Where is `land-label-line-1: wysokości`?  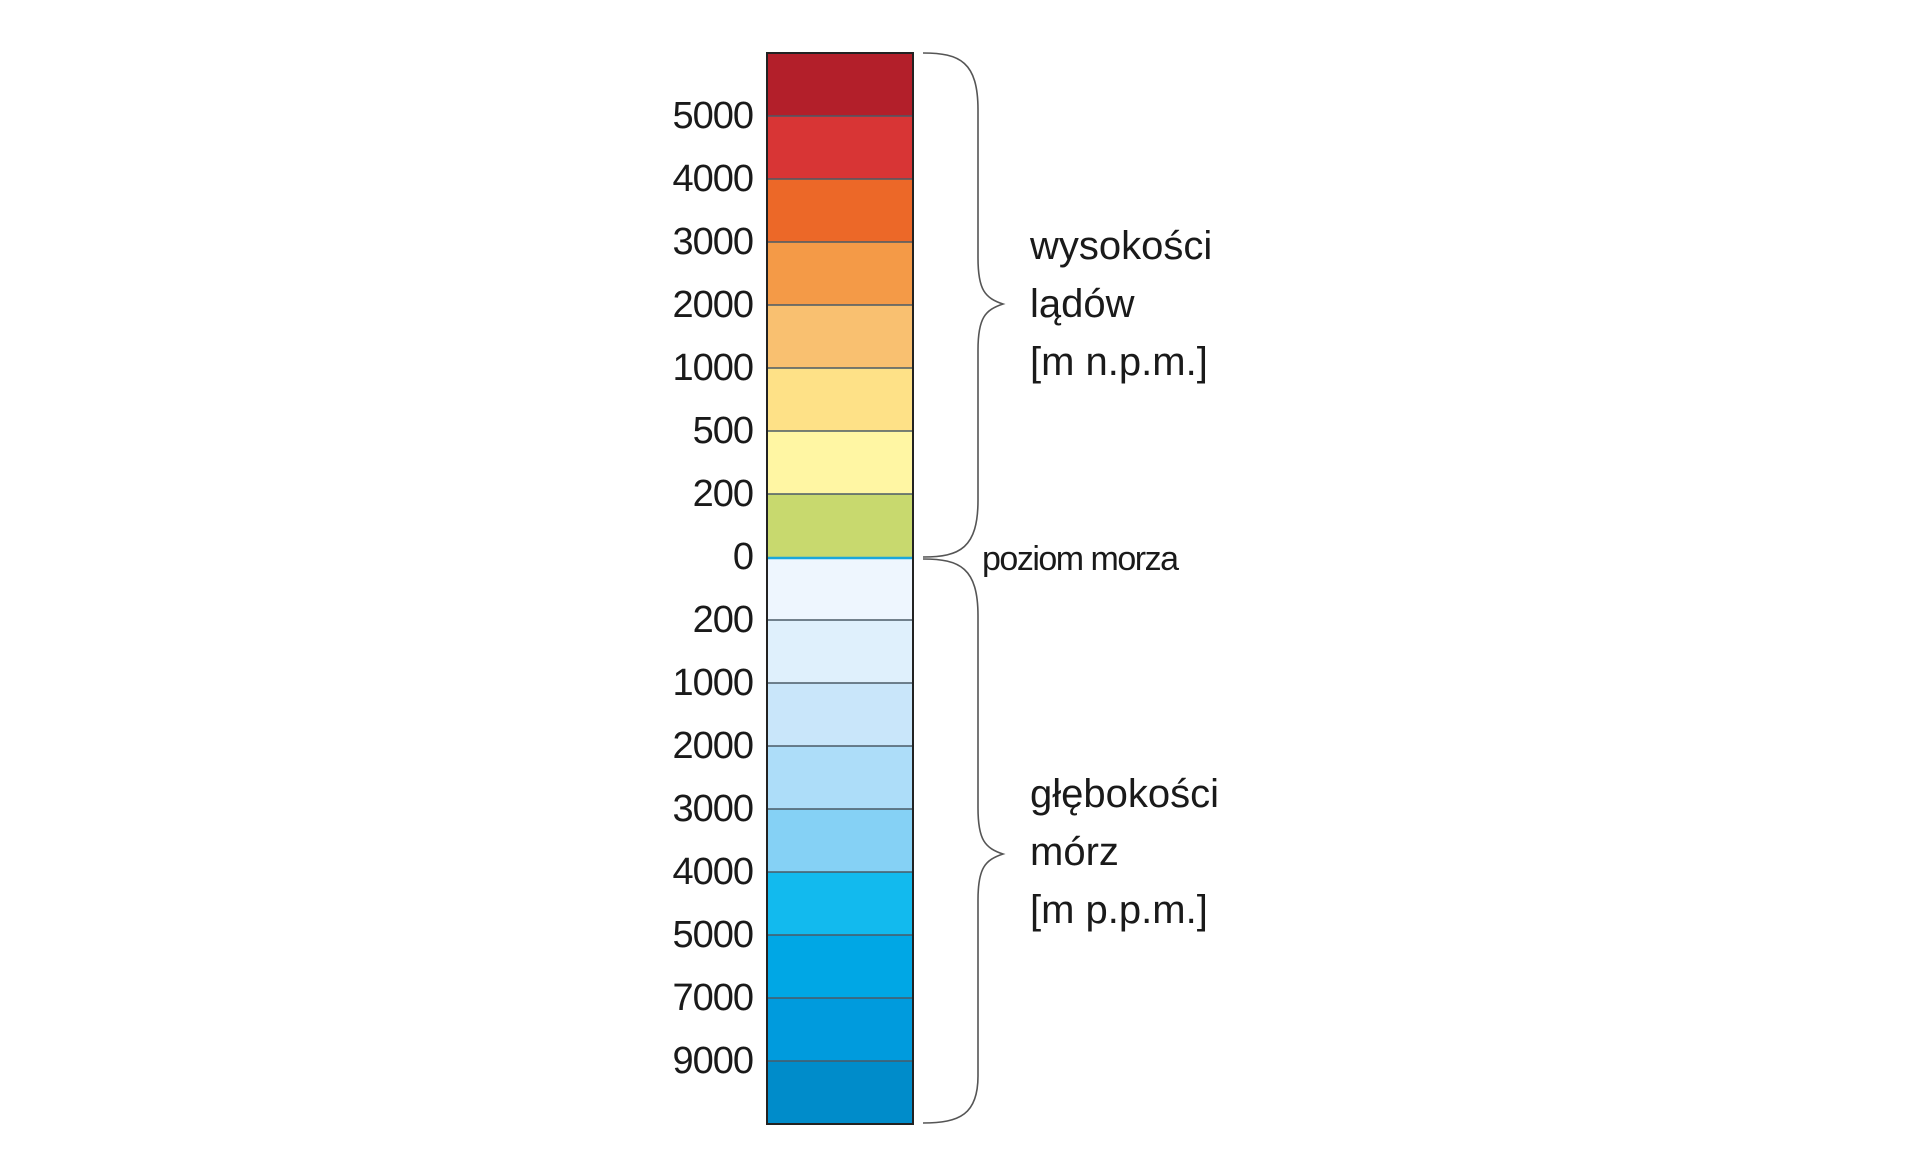
land-label-line-1: wysokości is located at coordinates (1121, 246).